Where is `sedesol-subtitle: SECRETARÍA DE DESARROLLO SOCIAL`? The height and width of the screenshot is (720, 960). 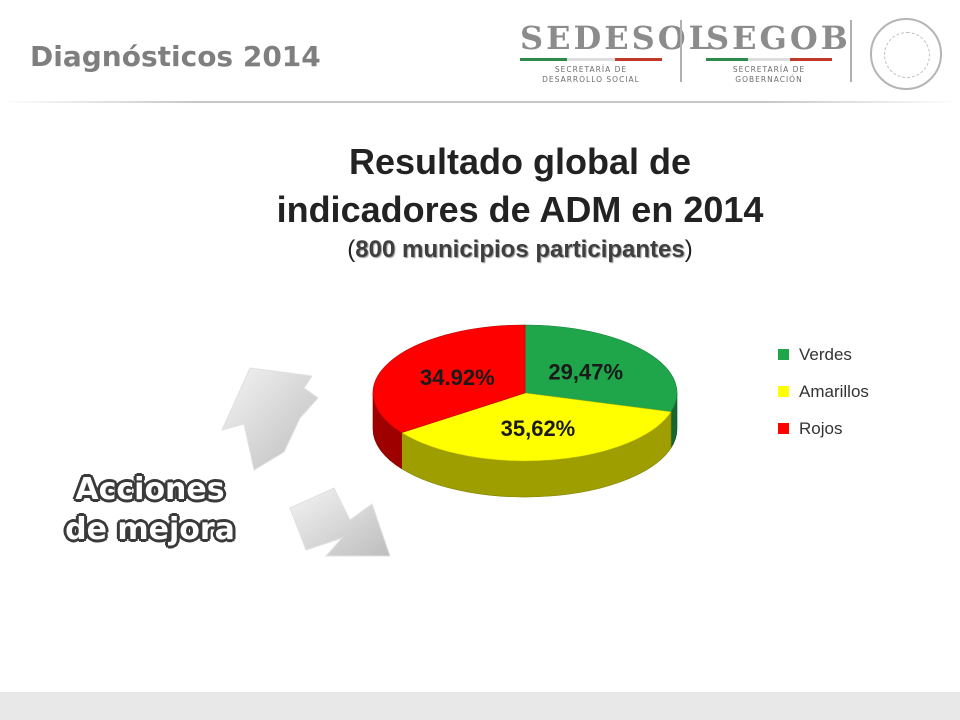
sedesol-subtitle: SECRETARÍA DE DESARROLLO SOCIAL is located at coordinates (591, 75).